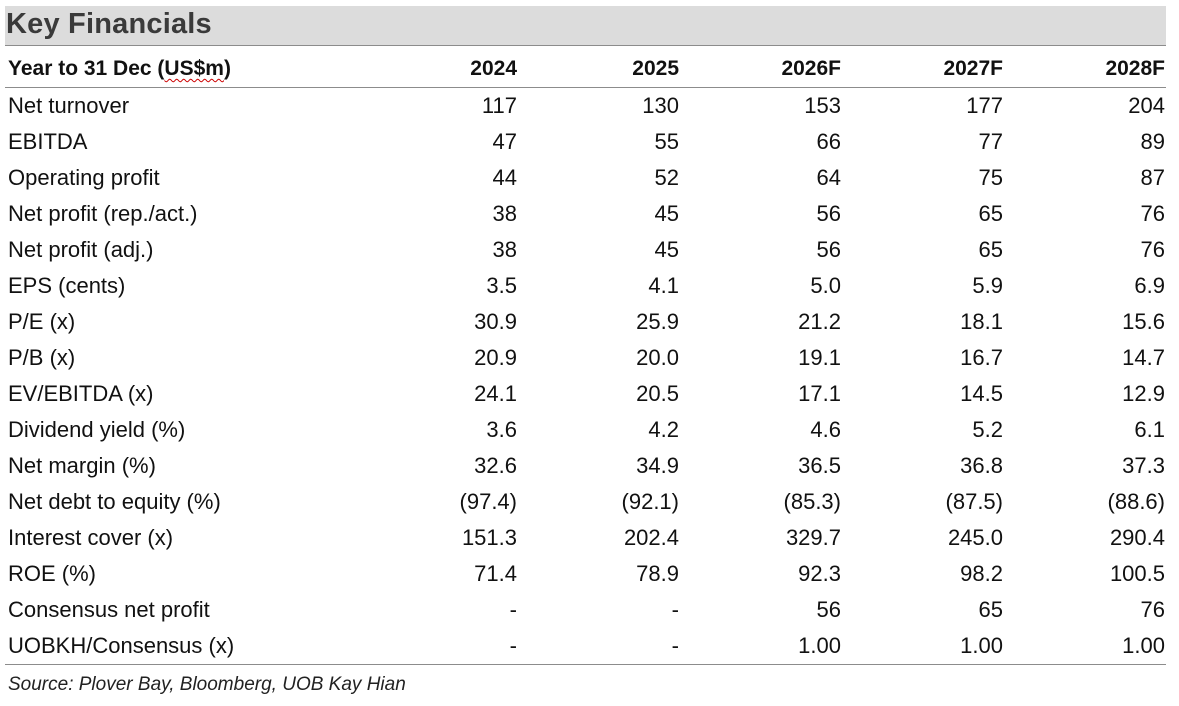 This screenshot has height=706, width=1179. Describe the element at coordinates (585, 142) in the screenshot. I see `table-row: EBITDA 47 55 66 77 89` at that location.